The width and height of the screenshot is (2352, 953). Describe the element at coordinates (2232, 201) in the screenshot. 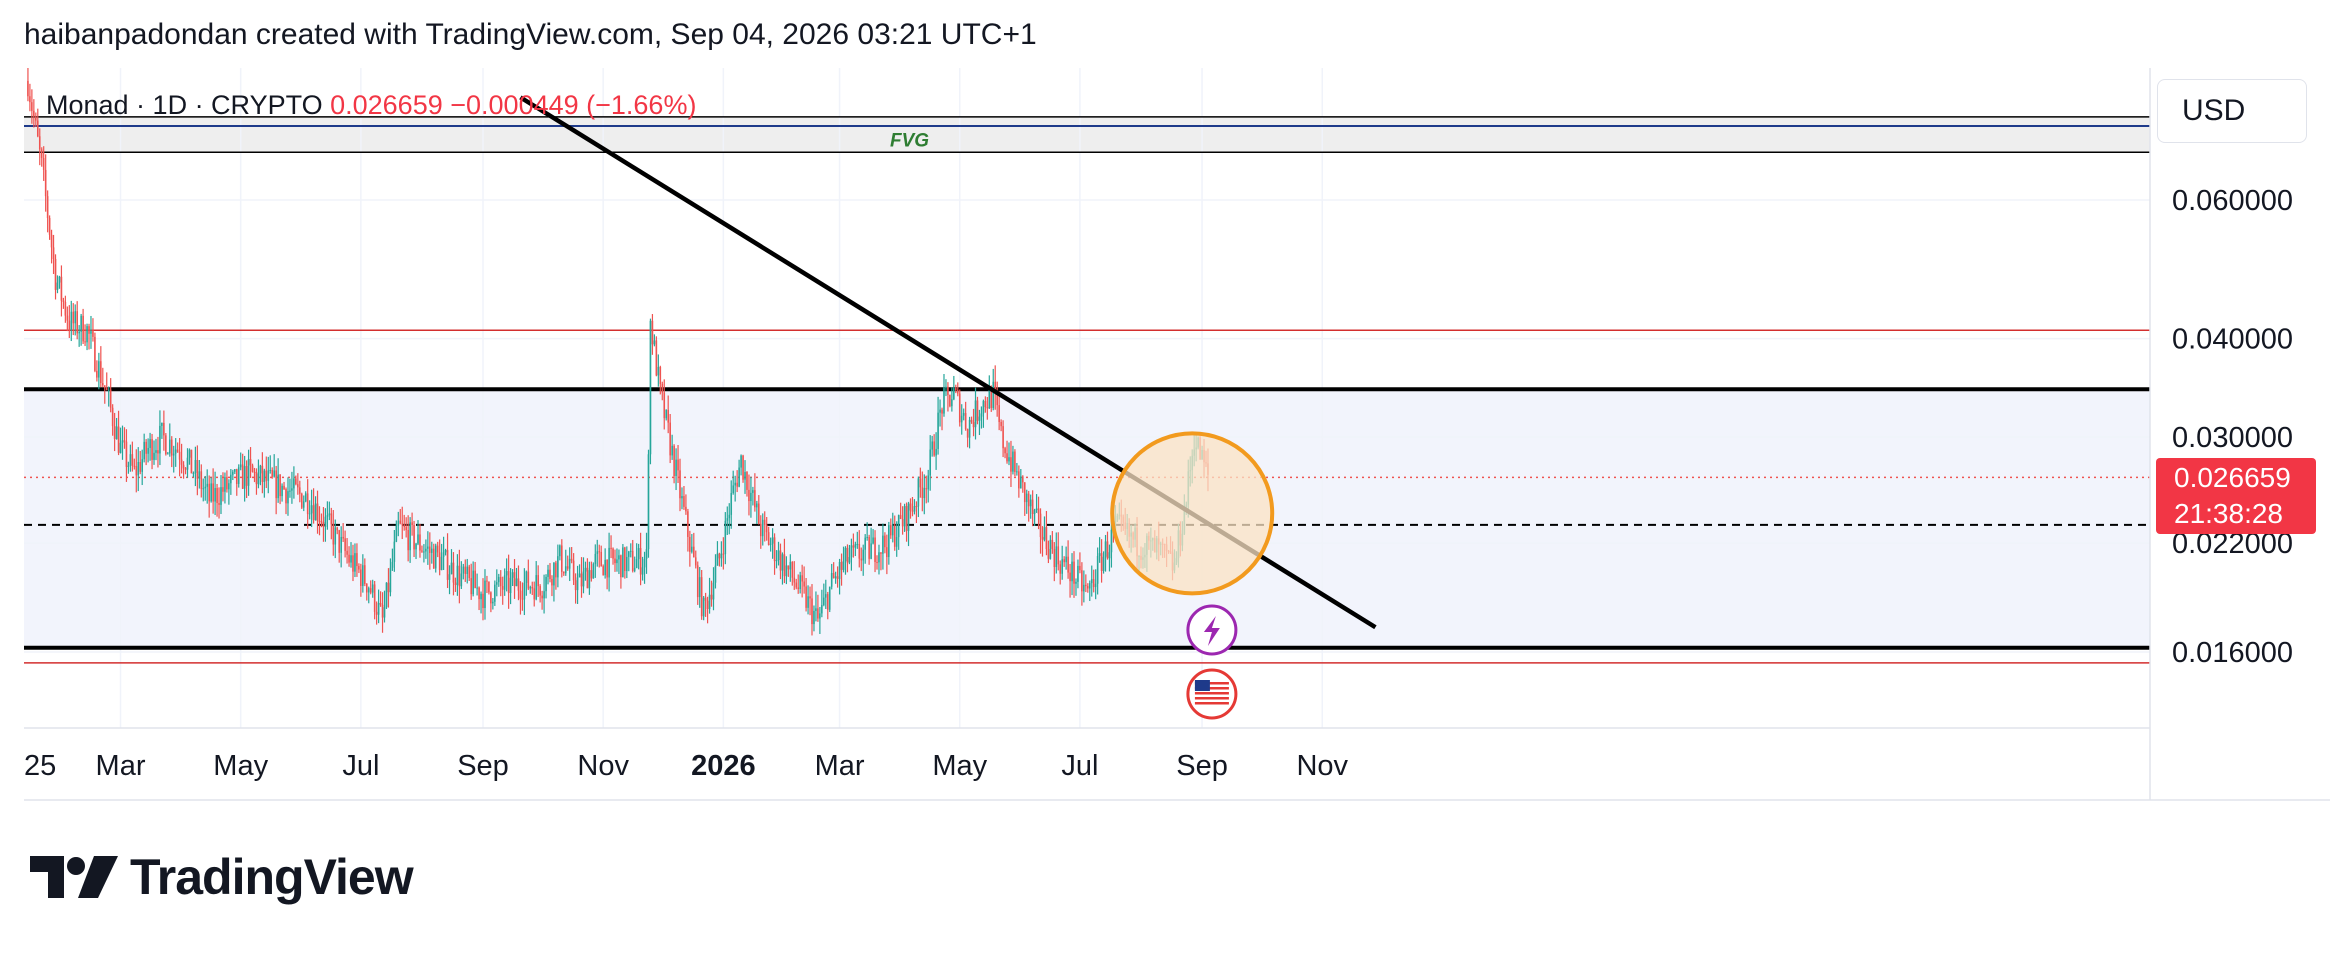

I see `price-tick-label: 0.060000` at that location.